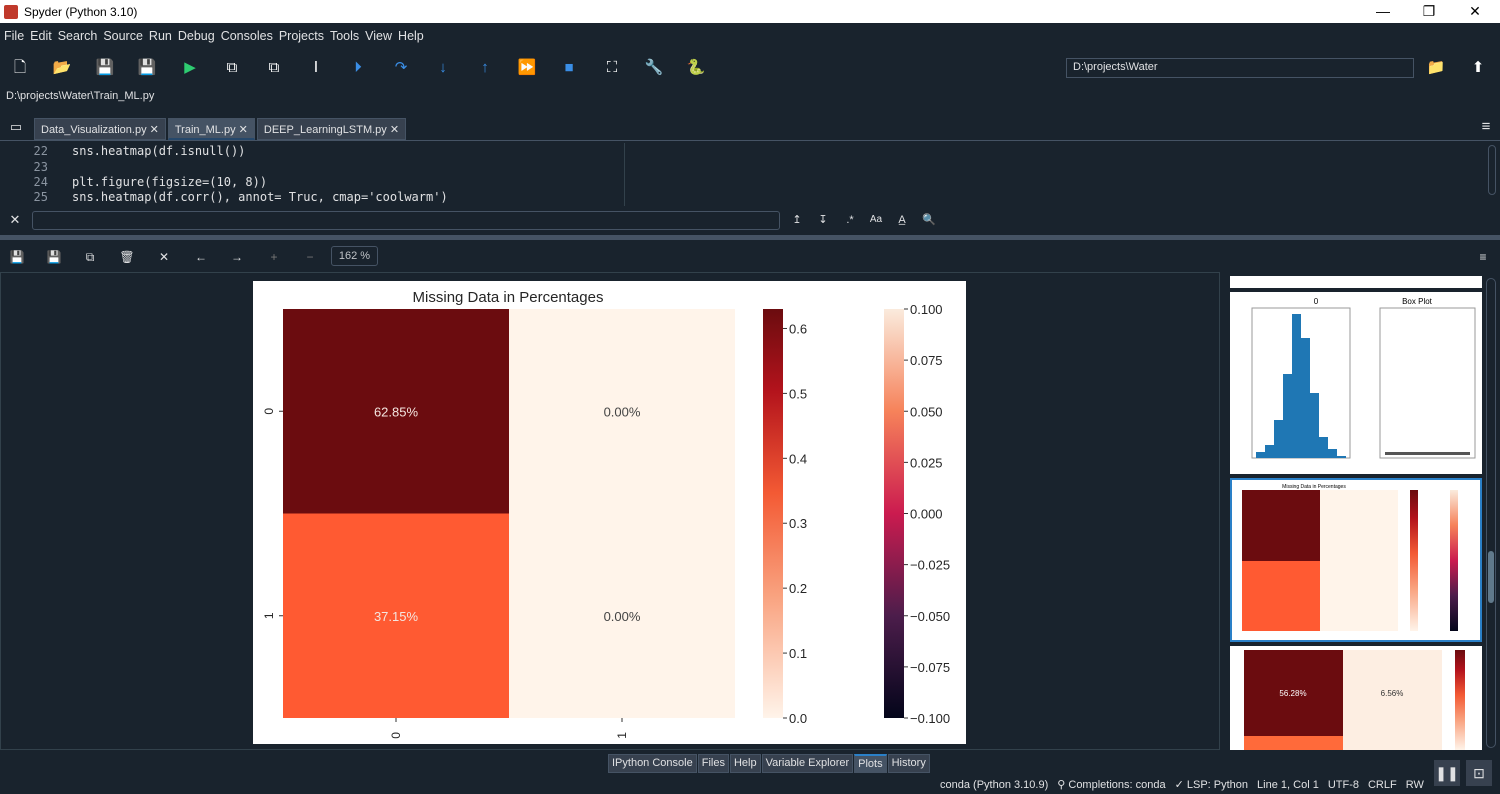 The image size is (1500, 794). What do you see at coordinates (1356, 282) in the screenshot?
I see `thumbnail-partial` at bounding box center [1356, 282].